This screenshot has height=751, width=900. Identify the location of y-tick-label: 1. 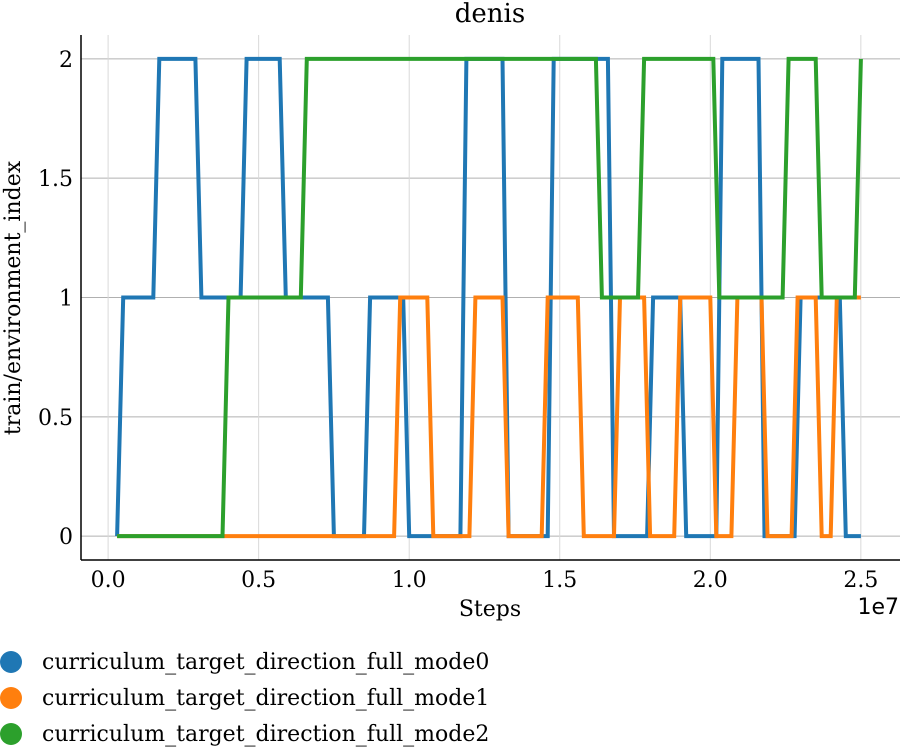
(66, 299).